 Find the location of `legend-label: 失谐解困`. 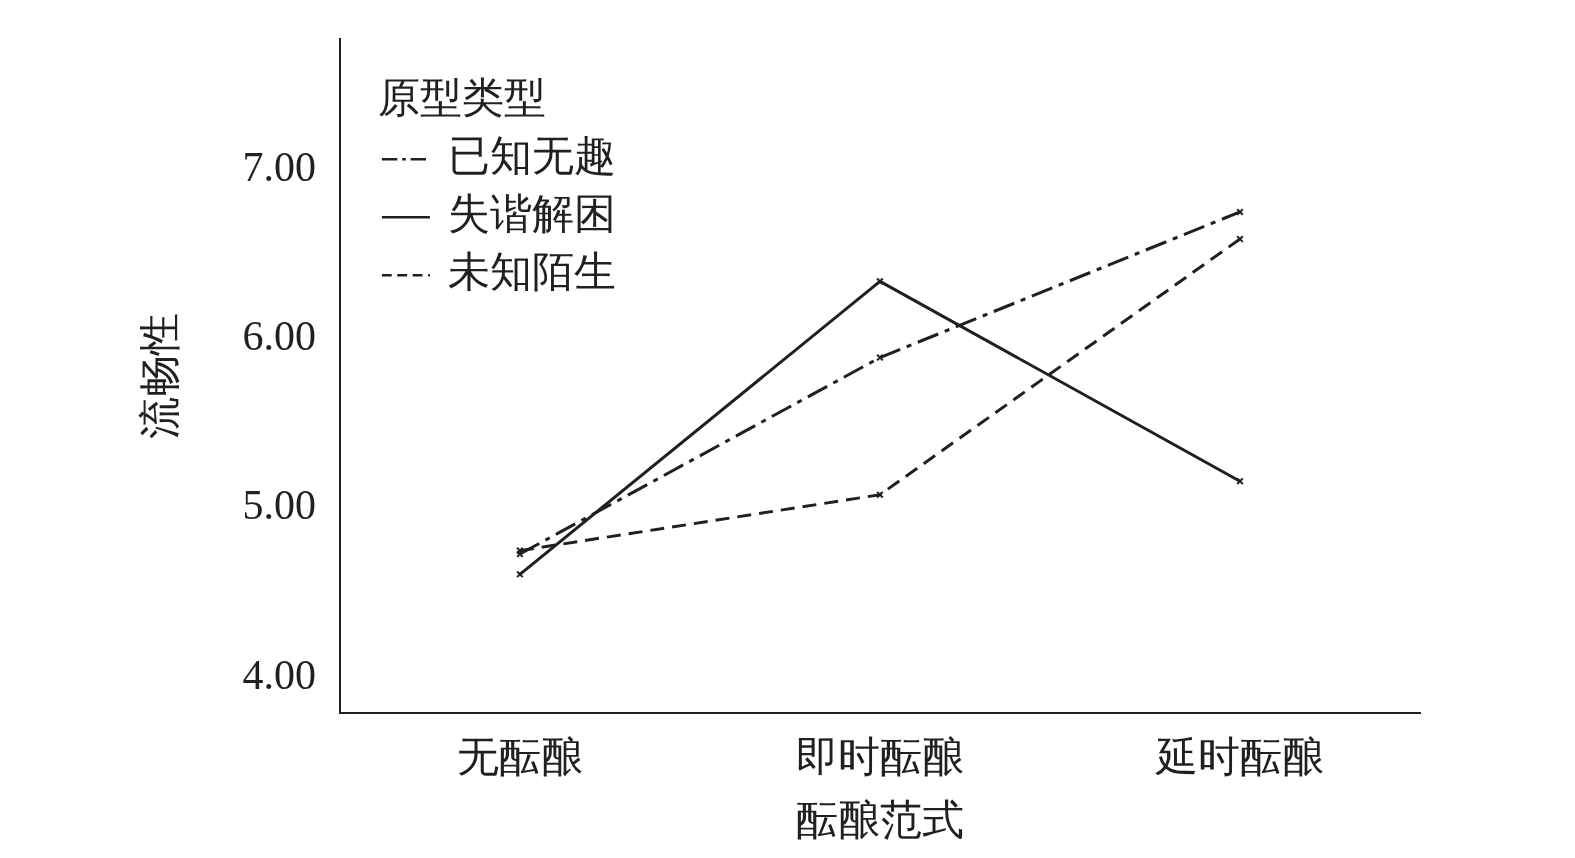

legend-label: 失谐解困 is located at coordinates (531, 214).